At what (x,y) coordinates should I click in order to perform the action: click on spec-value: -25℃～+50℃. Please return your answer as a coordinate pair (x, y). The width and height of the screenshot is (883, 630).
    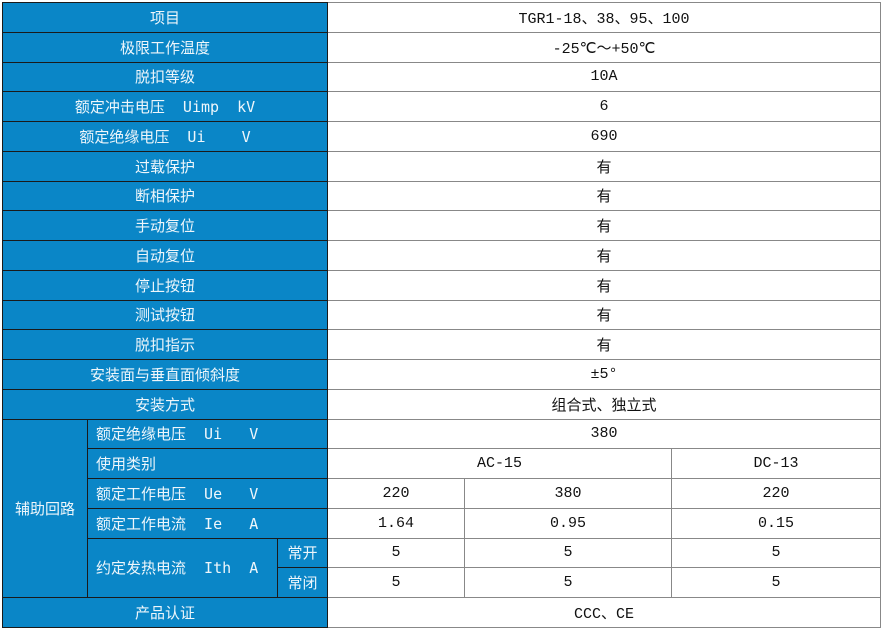
    Looking at the image, I should click on (604, 47).